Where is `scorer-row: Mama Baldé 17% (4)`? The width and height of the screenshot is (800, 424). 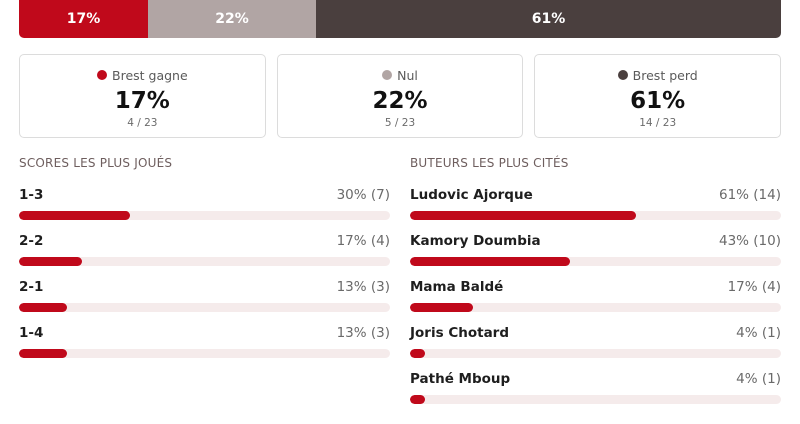
scorer-row: Mama Baldé 17% (4) is located at coordinates (595, 302).